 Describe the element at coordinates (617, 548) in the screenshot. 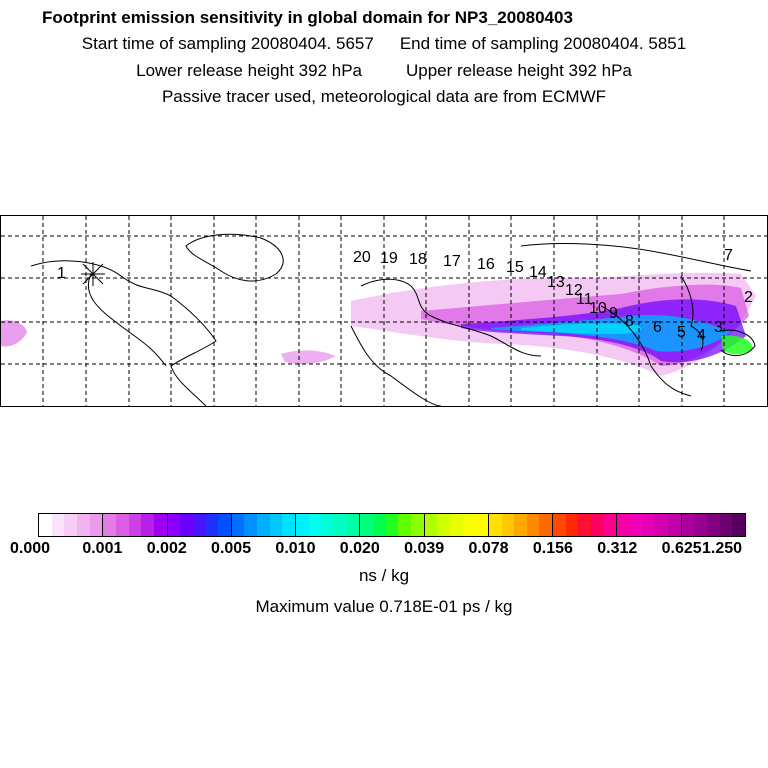

I see `color-scale-tick: 0.312` at that location.